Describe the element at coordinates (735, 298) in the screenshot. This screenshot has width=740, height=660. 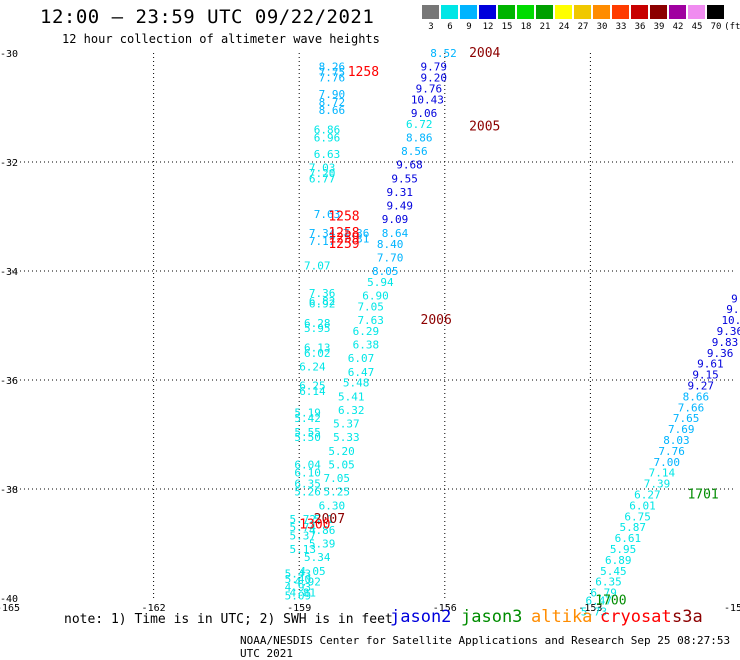
I see `wave-height-value: 9.` at that location.